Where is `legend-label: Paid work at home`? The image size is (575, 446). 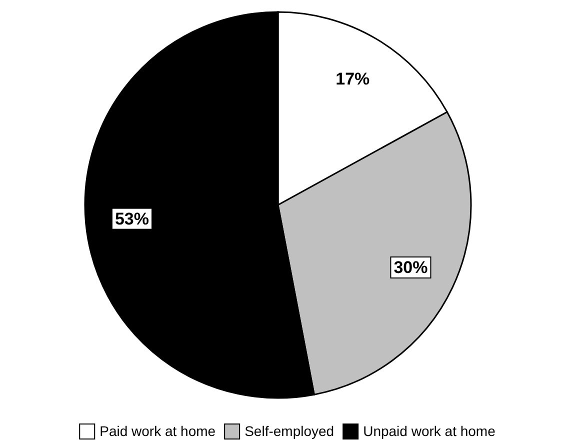
legend-label: Paid work at home is located at coordinates (158, 431).